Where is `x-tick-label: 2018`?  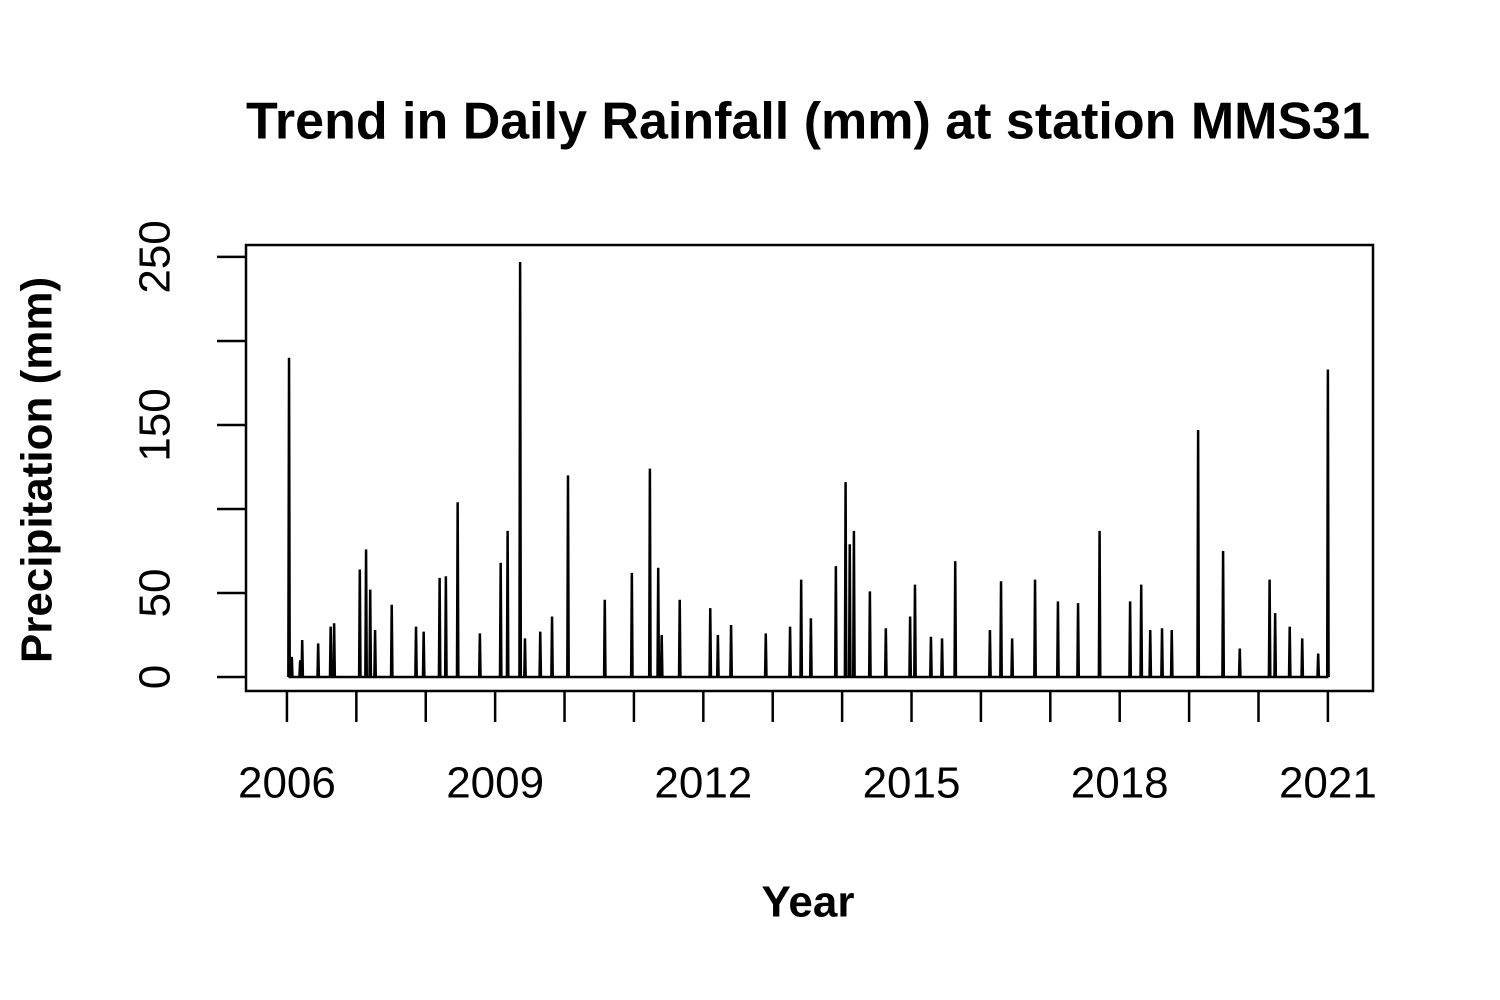 x-tick-label: 2018 is located at coordinates (1120, 783).